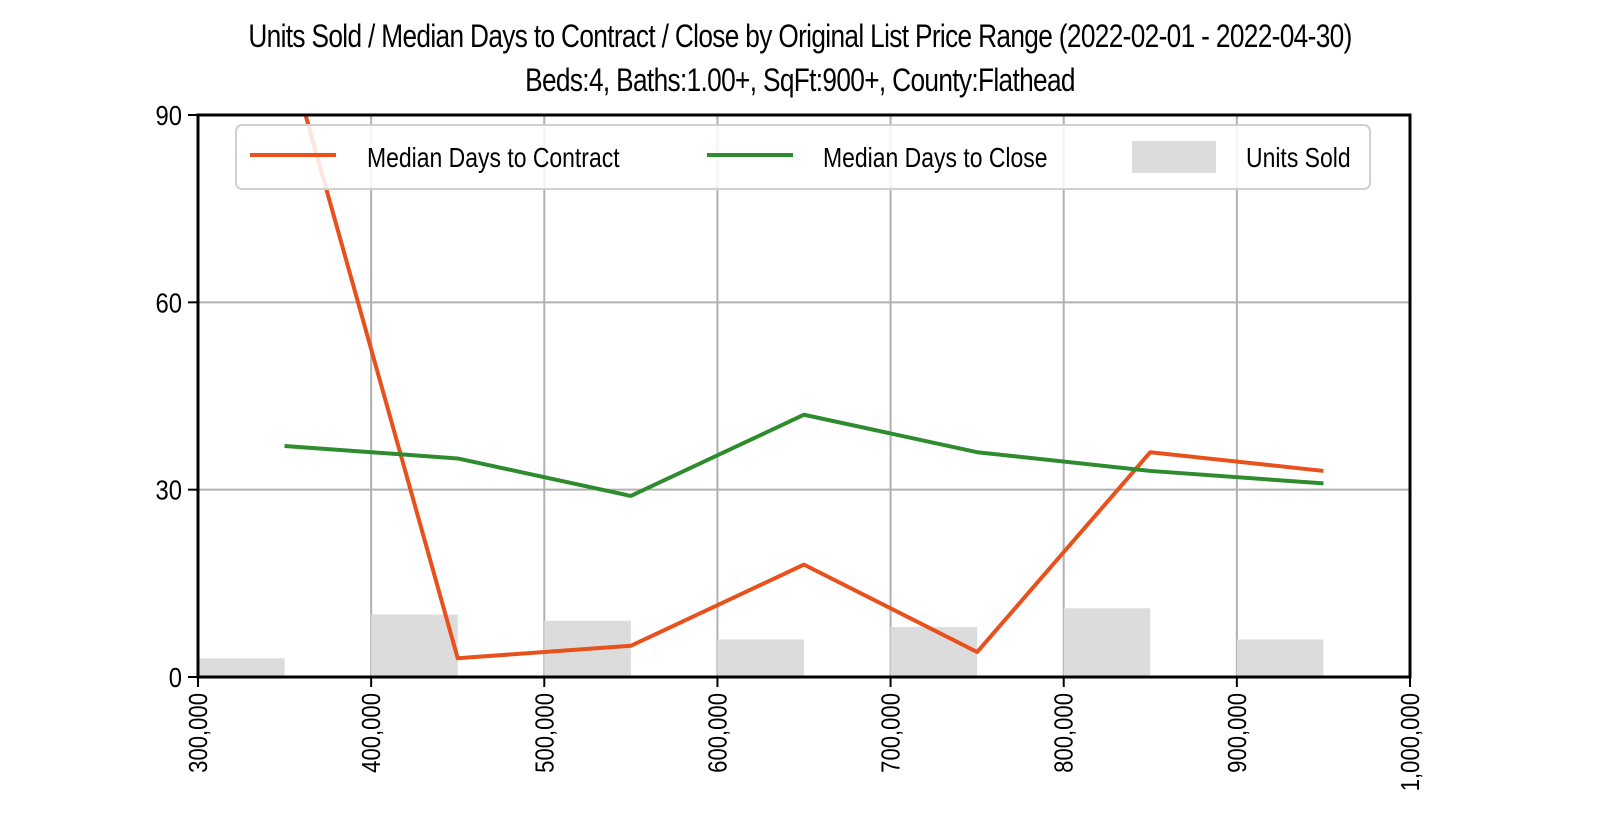  Describe the element at coordinates (1237, 733) in the screenshot. I see `x-tick-label: 900,000` at that location.